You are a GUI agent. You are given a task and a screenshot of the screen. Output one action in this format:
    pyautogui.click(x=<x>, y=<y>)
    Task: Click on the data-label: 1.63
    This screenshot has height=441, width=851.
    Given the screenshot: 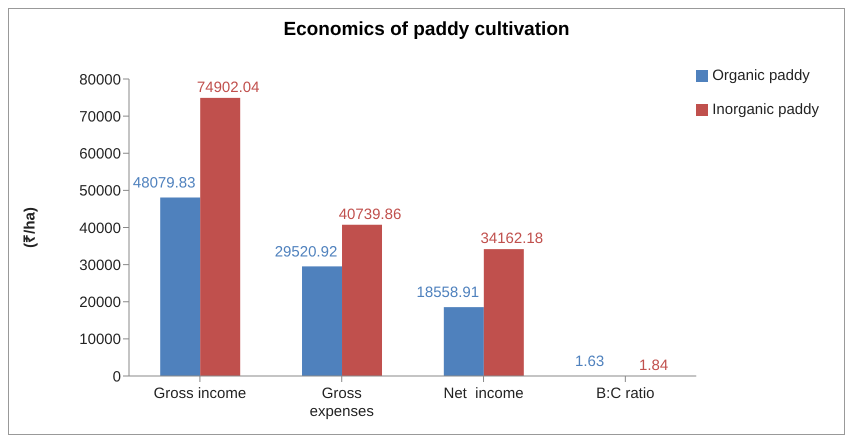 What is the action you would take?
    pyautogui.click(x=589, y=361)
    